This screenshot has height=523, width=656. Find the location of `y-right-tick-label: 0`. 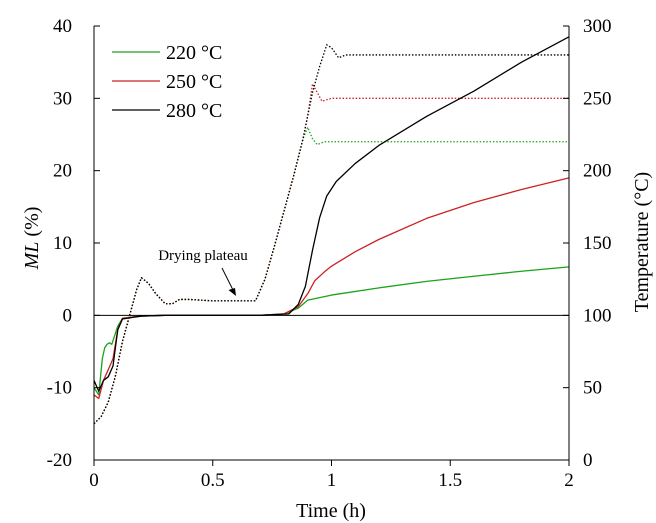

y-right-tick-label: 0 is located at coordinates (588, 460).